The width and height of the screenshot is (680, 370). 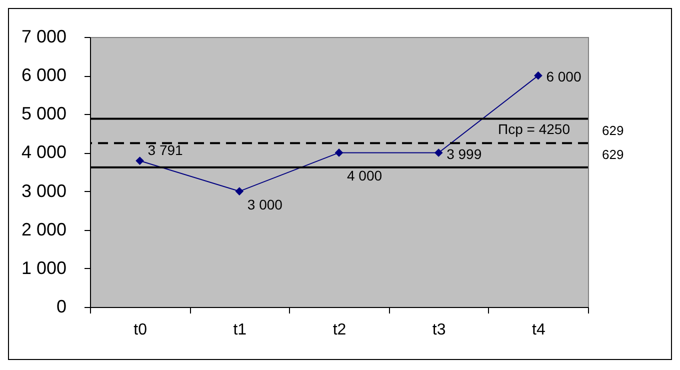 What do you see at coordinates (240, 330) in the screenshot?
I see `x-tick-label: t1` at bounding box center [240, 330].